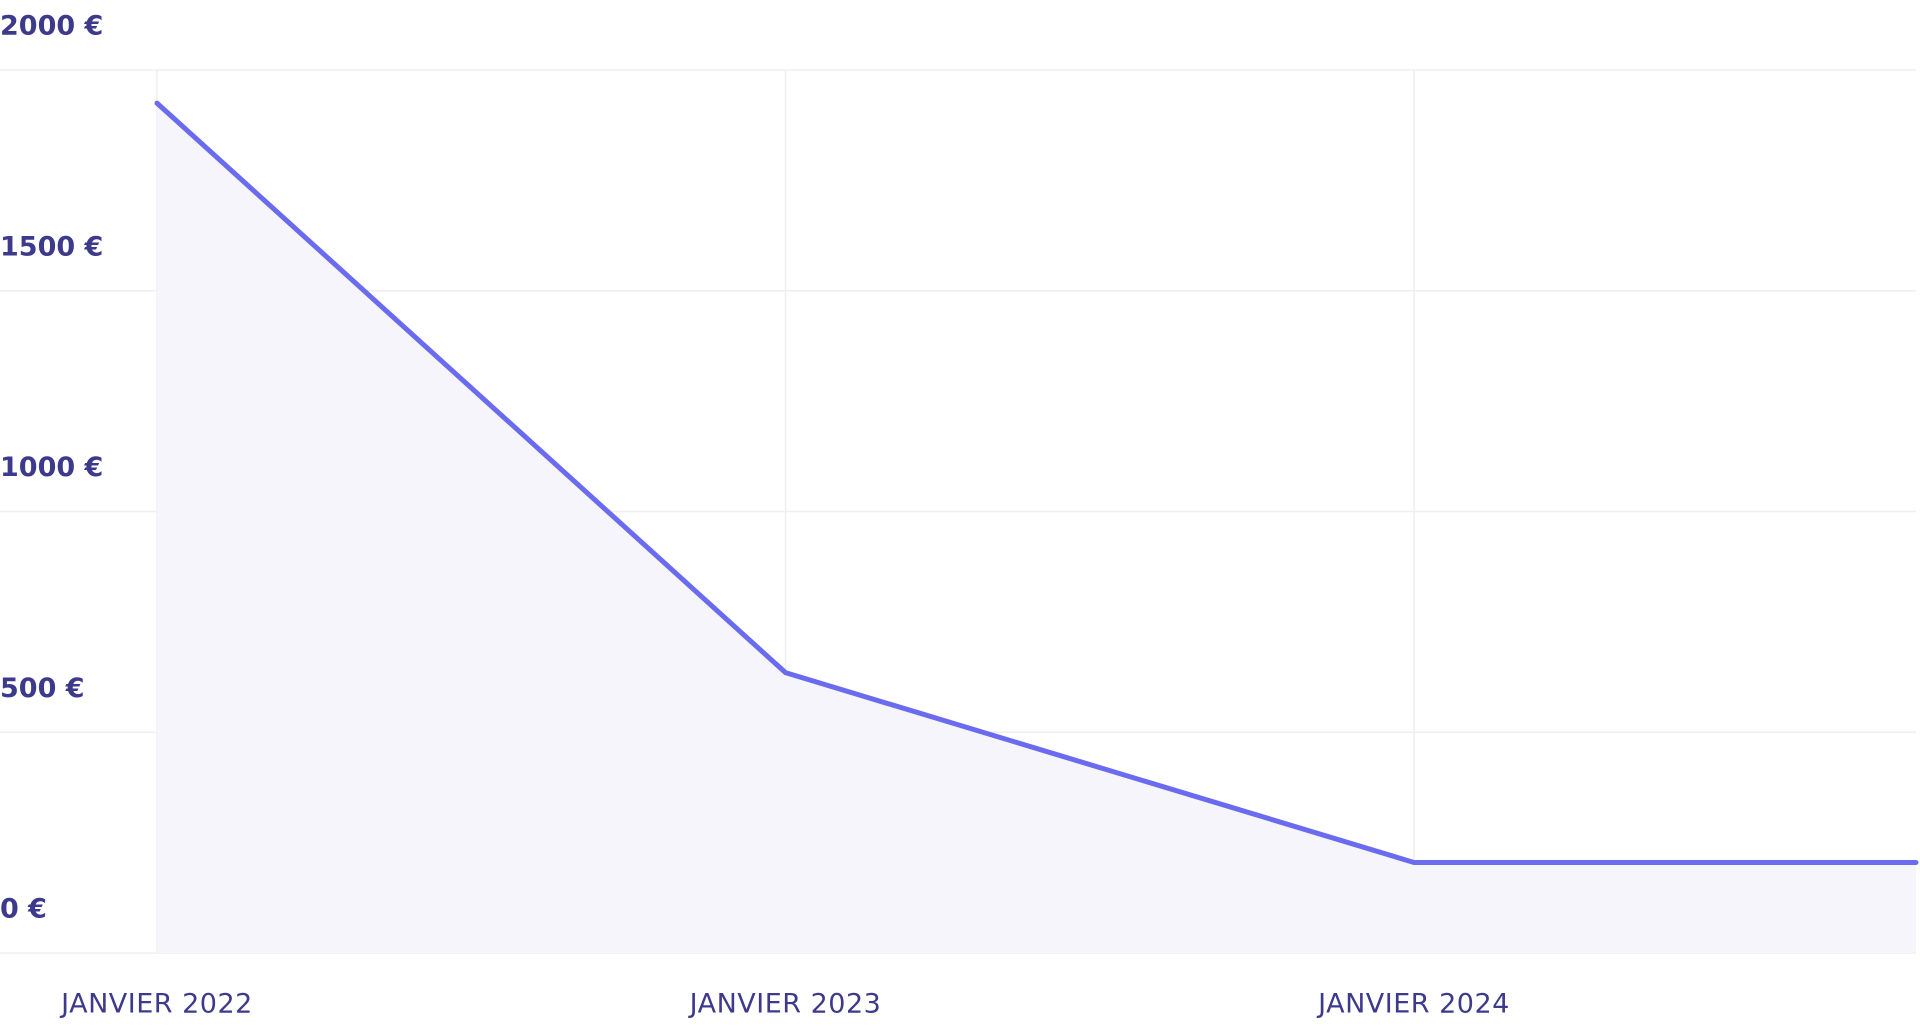 This screenshot has height=1030, width=1920. What do you see at coordinates (23, 909) in the screenshot?
I see `y-tick-label: 0 €` at bounding box center [23, 909].